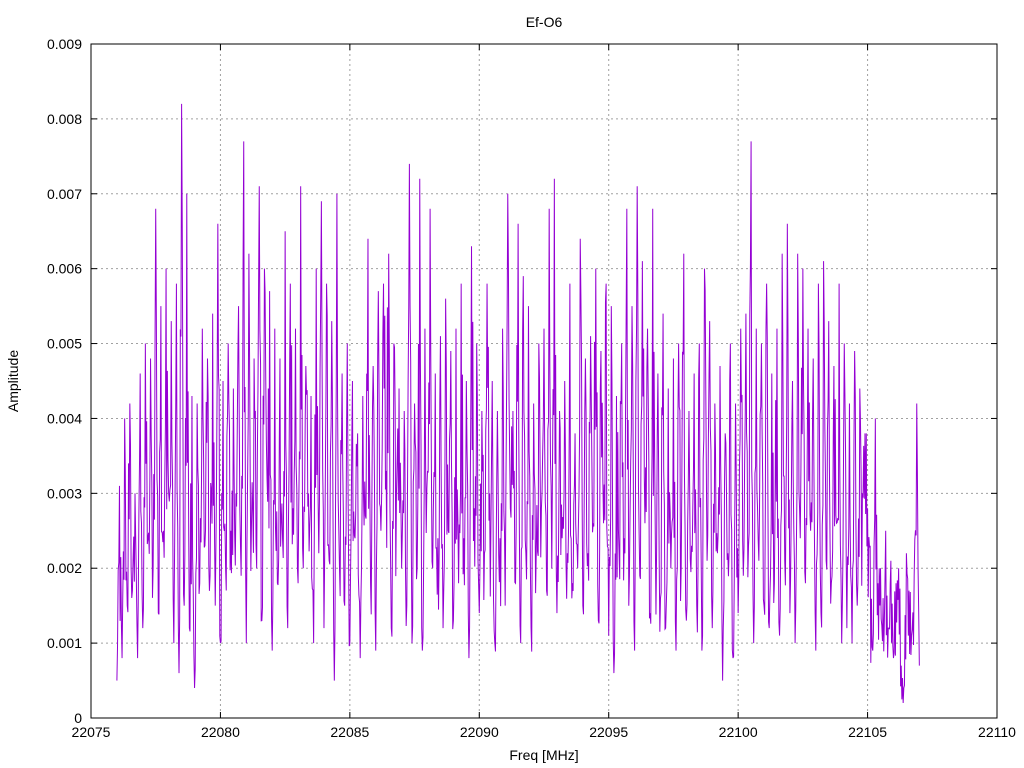 This screenshot has height=768, width=1024. What do you see at coordinates (91, 732) in the screenshot?
I see `x-tick-label: 22075` at bounding box center [91, 732].